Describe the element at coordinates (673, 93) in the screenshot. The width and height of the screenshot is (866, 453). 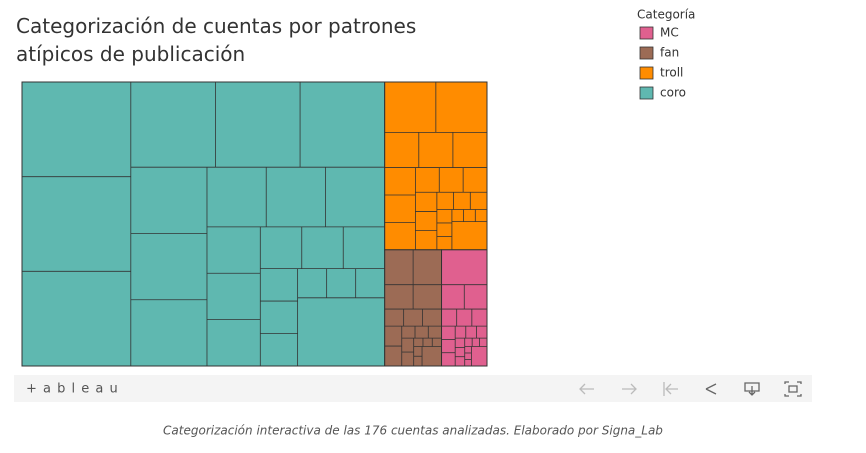
I see `legend-label: coro` at that location.